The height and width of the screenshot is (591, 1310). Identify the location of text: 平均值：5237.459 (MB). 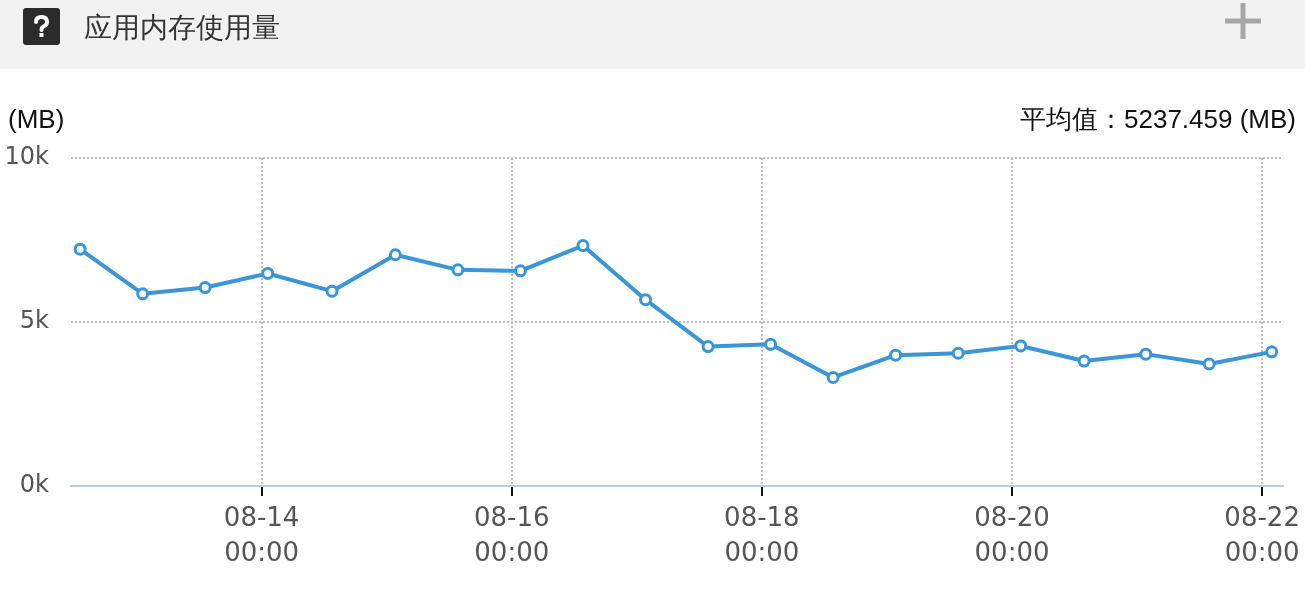
(1158, 119).